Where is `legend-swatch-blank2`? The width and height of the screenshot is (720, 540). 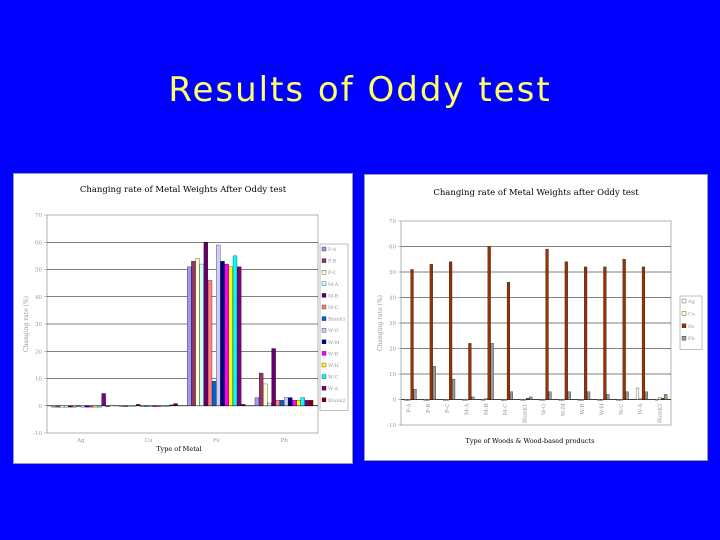
legend-swatch-blank2 is located at coordinates (324, 399).